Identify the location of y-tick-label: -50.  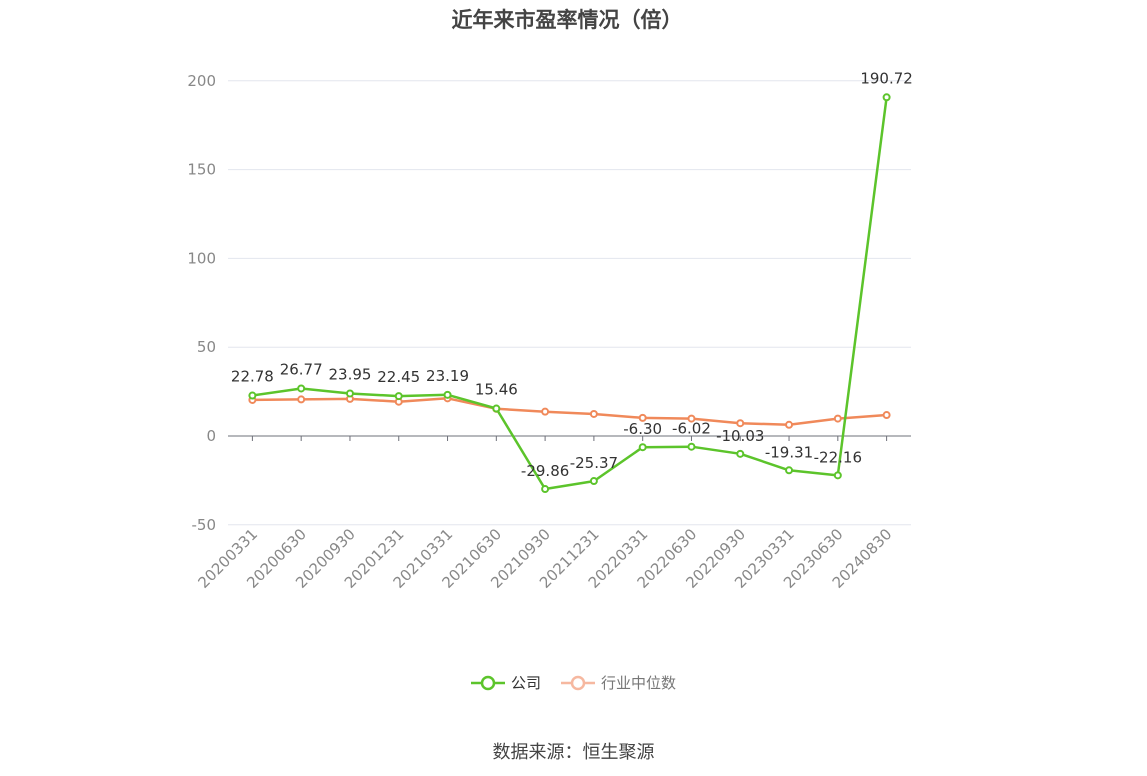
(204, 525).